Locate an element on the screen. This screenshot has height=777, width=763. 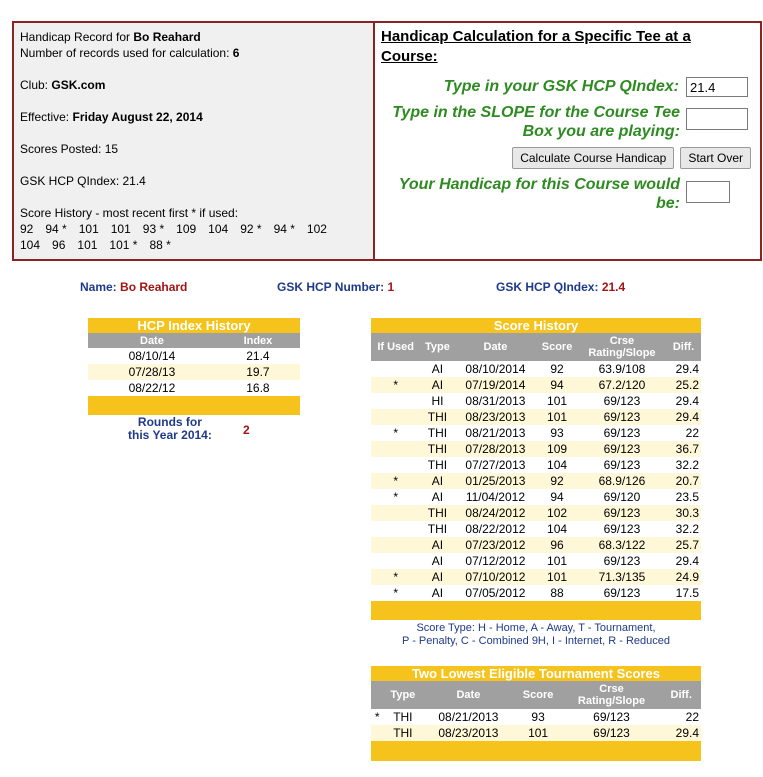
hcp-history-title: HCP Index History is located at coordinates (194, 325).